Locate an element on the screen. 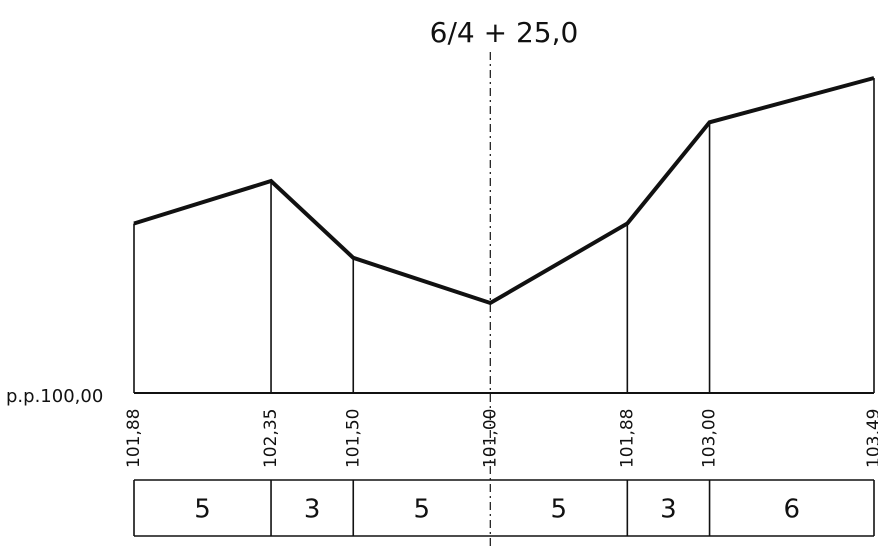 The image size is (878, 551). elevation-label: 103,00 is located at coordinates (710, 438).